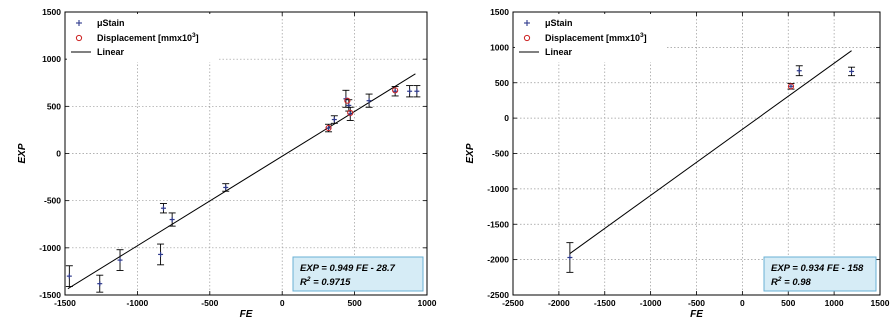 The width and height of the screenshot is (893, 322). Describe the element at coordinates (331, 282) in the screenshot. I see `r2-value: = 0.9715` at that location.